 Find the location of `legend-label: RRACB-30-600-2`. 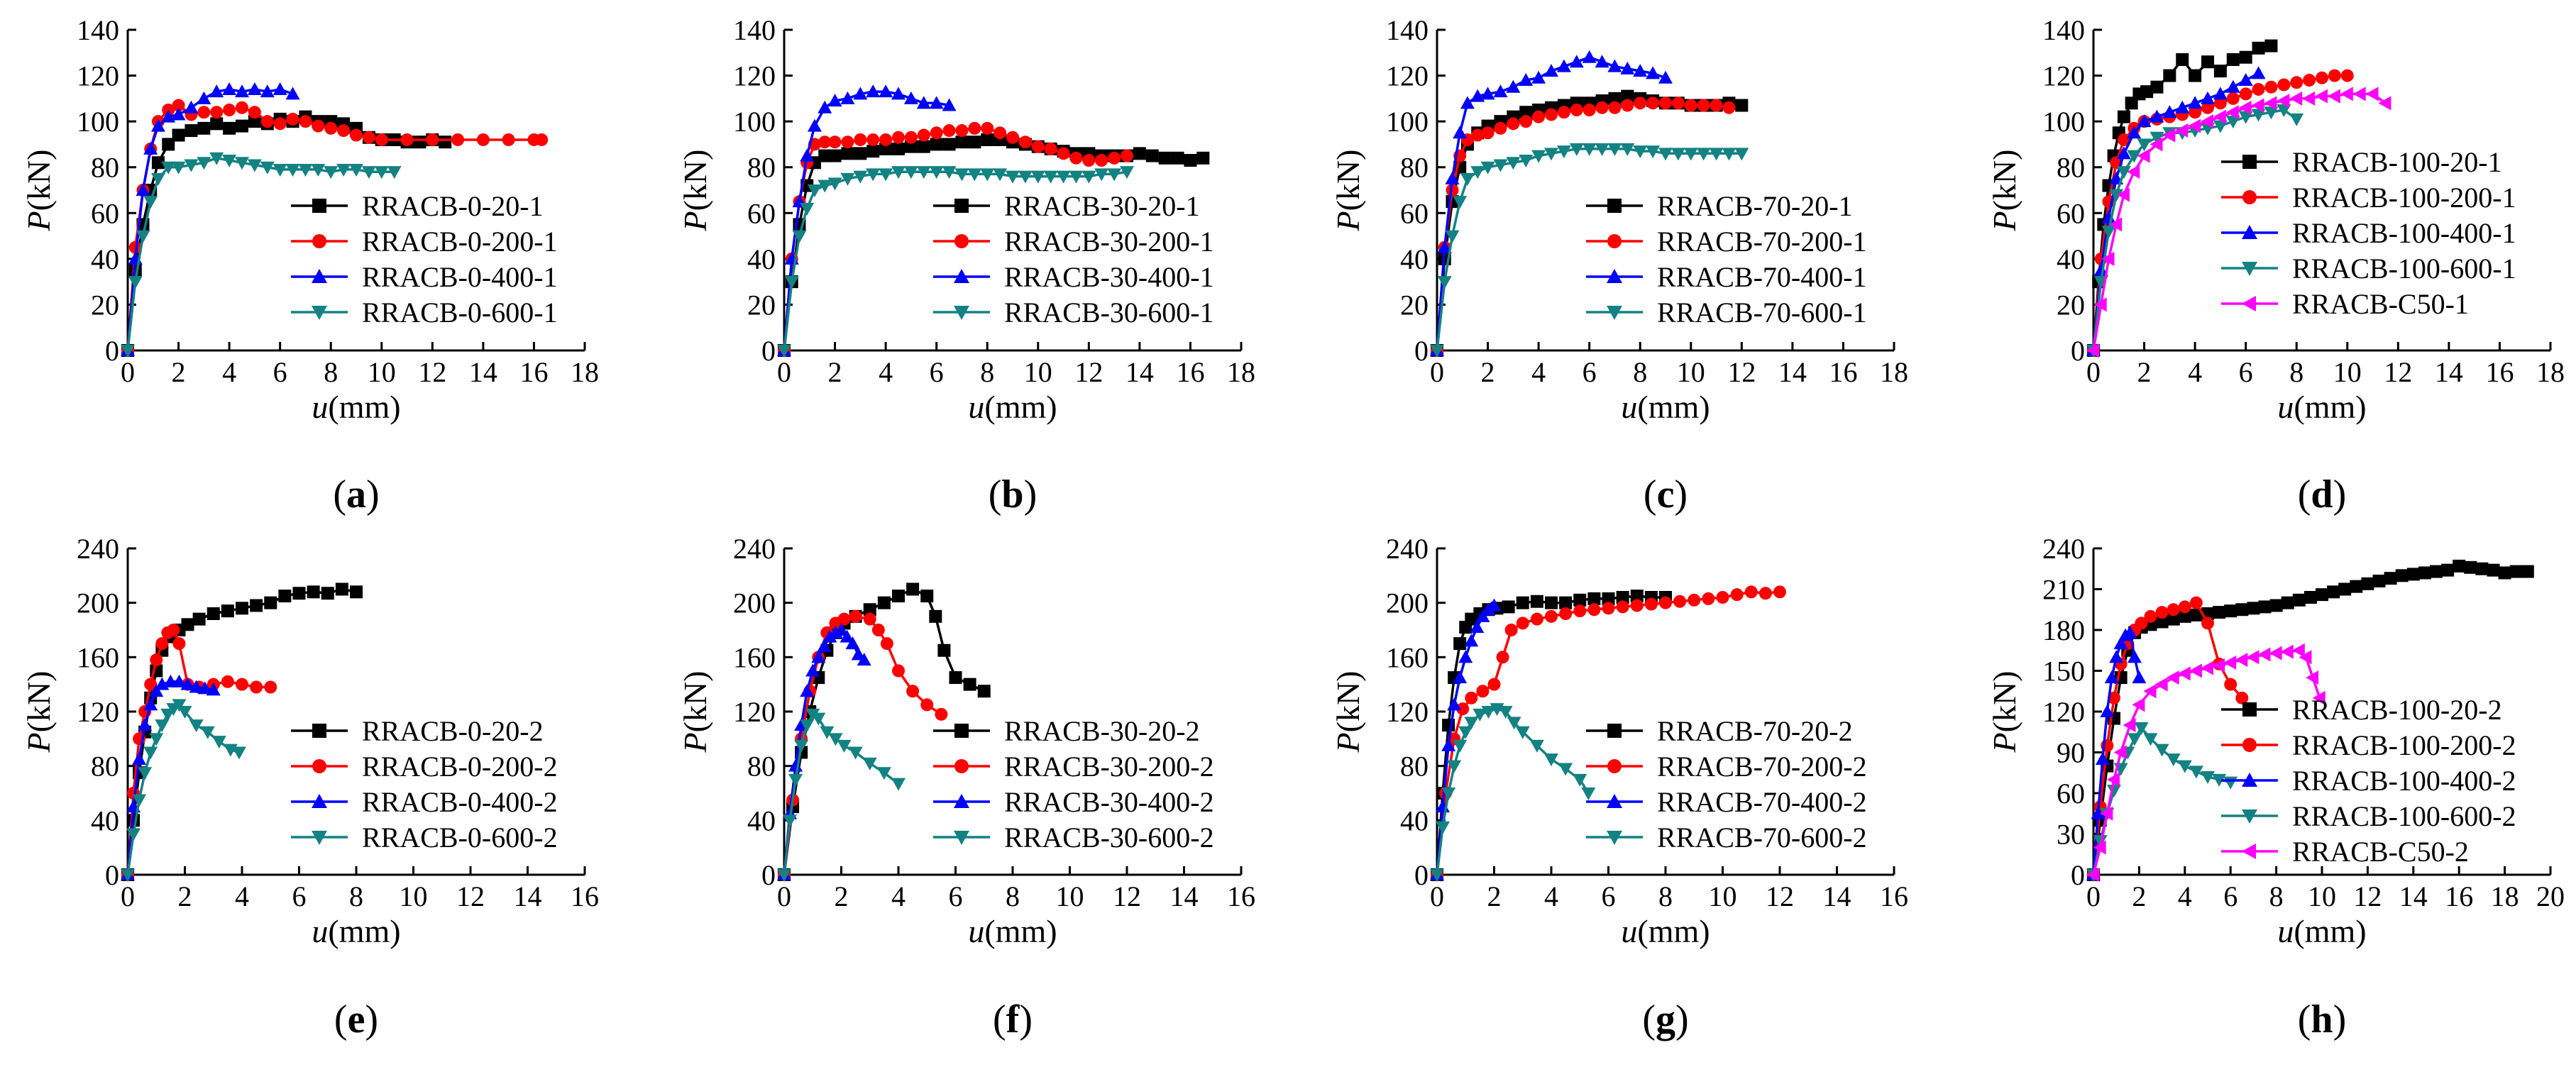

legend-label: RRACB-30-600-2 is located at coordinates (1109, 837).